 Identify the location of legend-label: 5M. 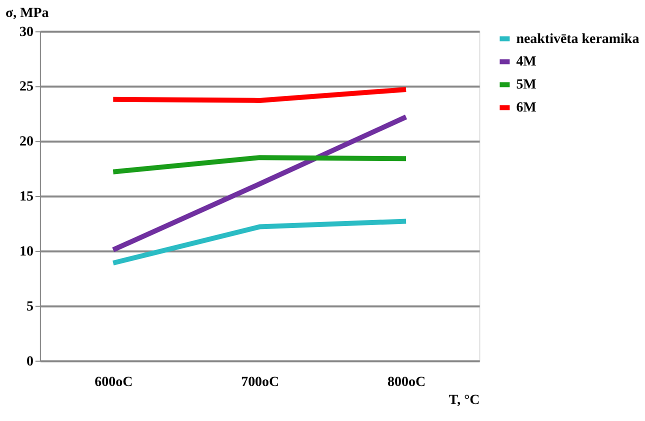
(526, 85).